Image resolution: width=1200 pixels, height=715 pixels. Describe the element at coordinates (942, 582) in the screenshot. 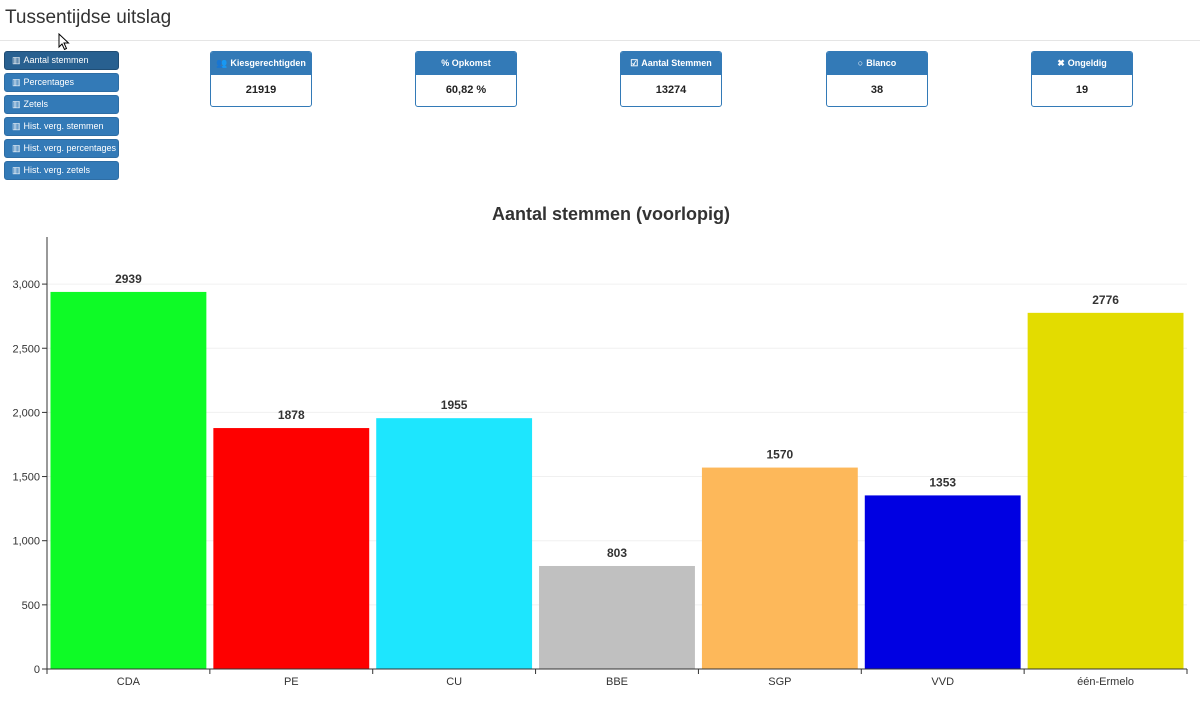

I see `bar-vvd` at that location.